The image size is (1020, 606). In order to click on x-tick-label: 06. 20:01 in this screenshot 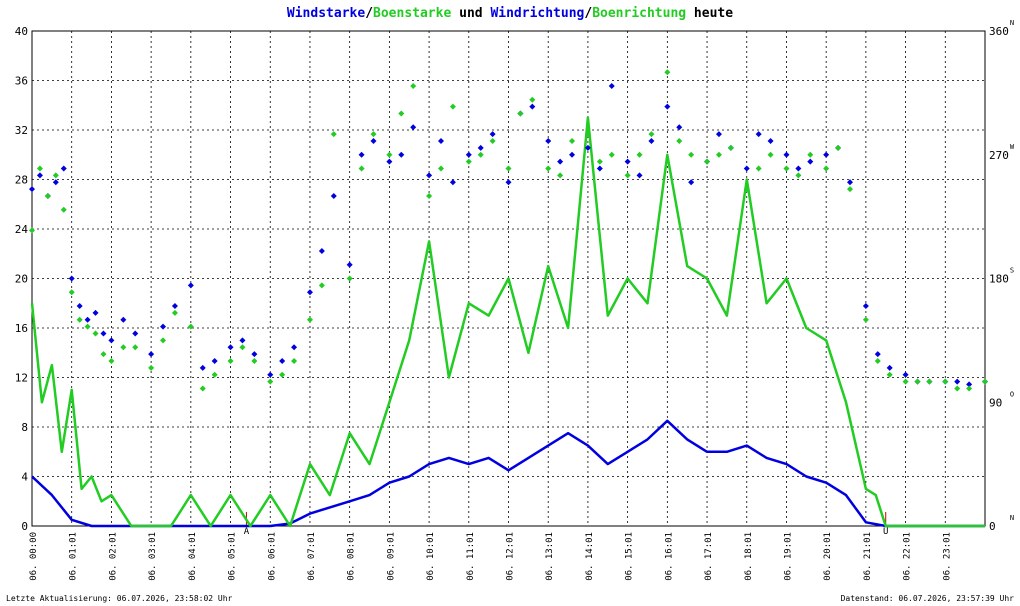, I will do `click(828, 556)`.